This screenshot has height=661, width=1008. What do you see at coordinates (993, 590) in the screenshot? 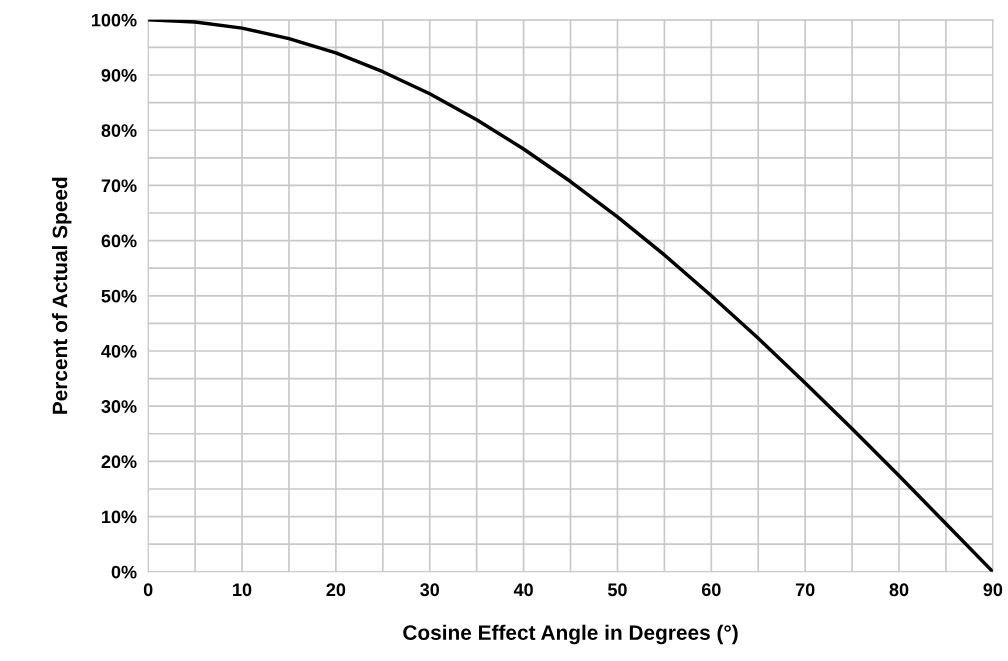
I see `x-tick-label: 90` at bounding box center [993, 590].